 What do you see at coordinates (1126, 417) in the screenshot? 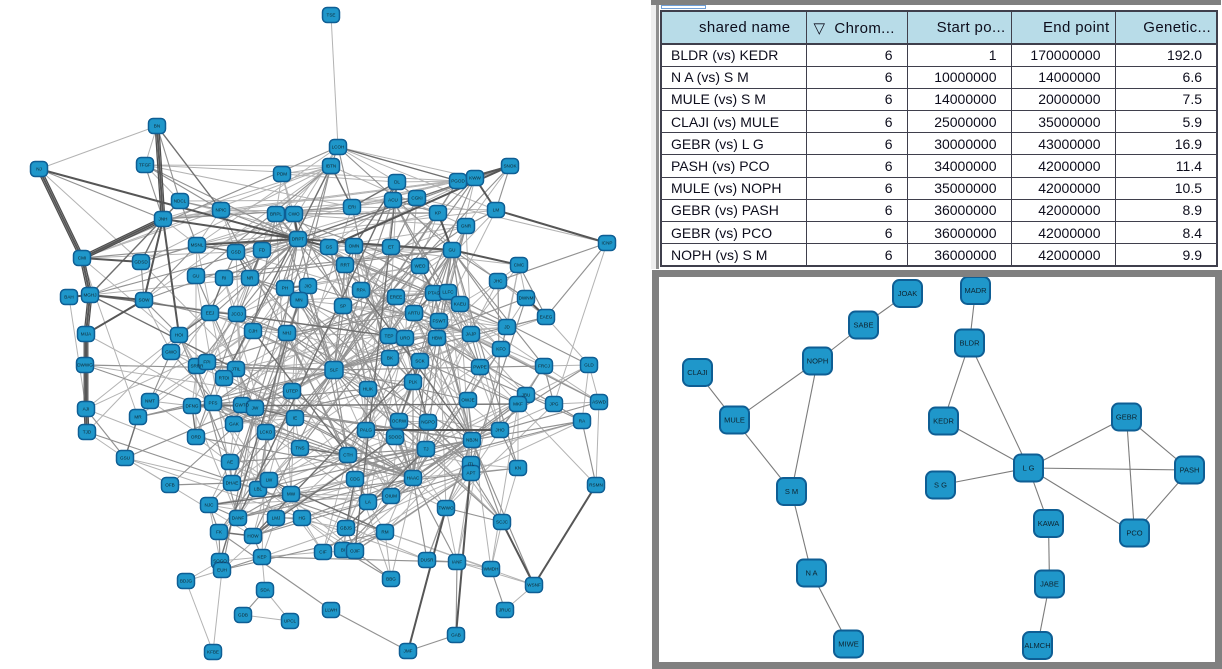
I see `svg-text: GEBR` at bounding box center [1126, 417].